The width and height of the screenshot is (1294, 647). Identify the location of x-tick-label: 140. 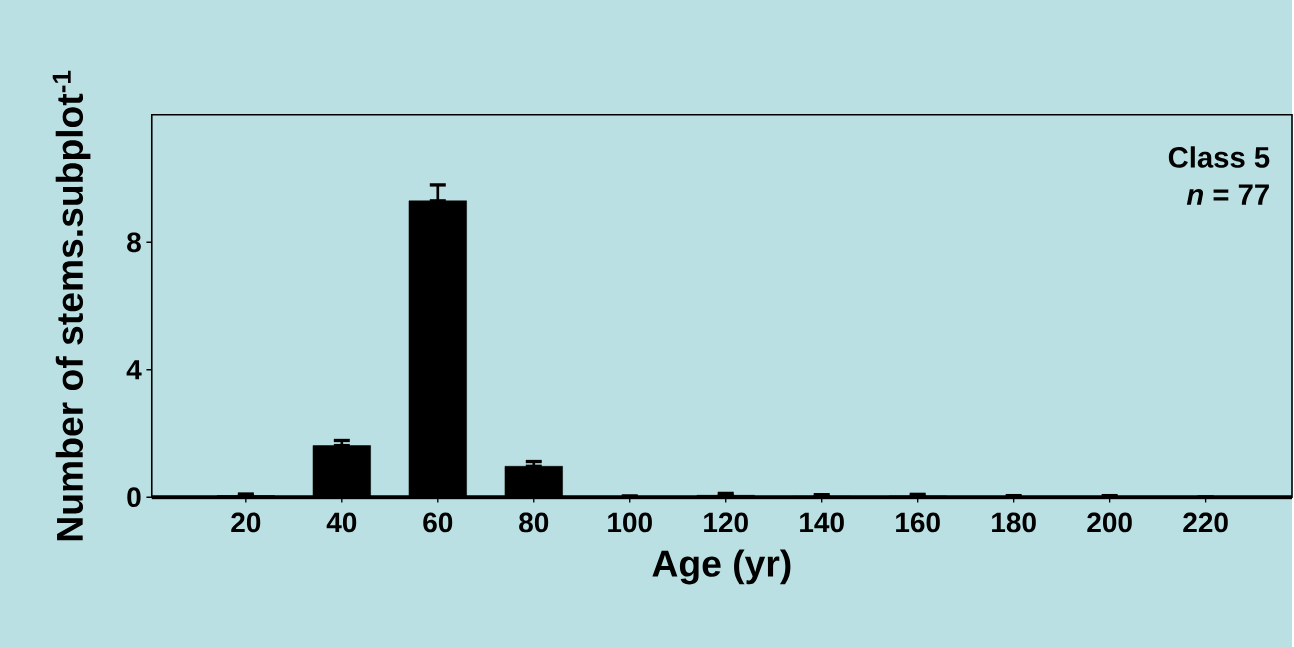
(822, 522).